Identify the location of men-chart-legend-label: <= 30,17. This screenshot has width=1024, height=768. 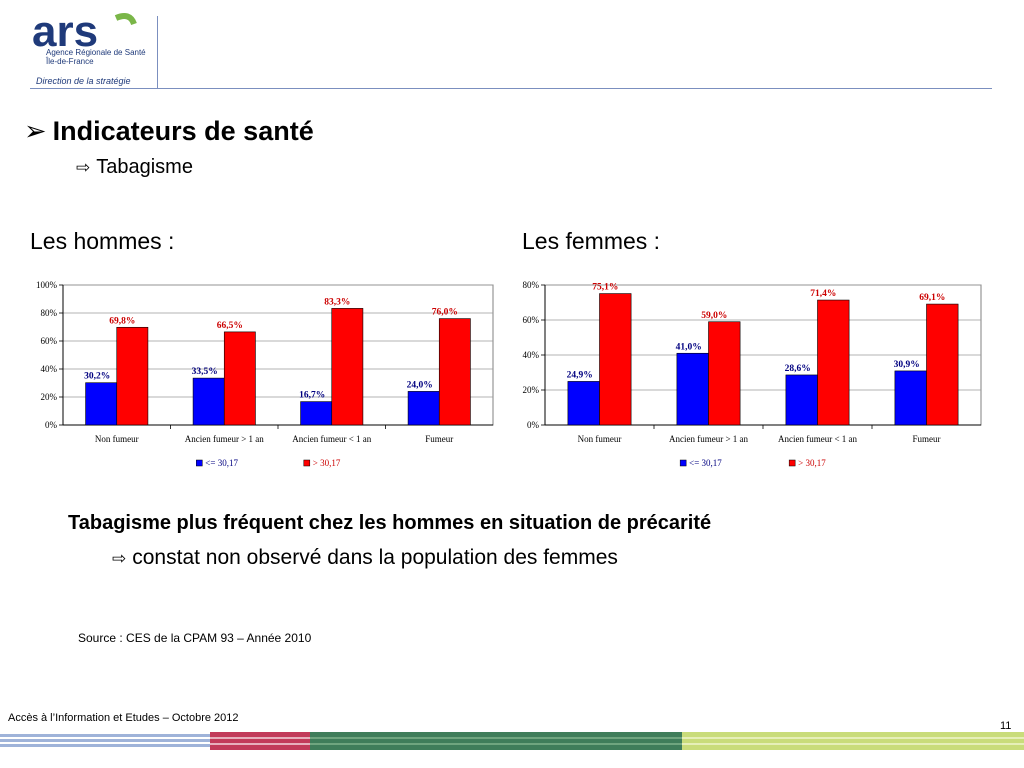
(221, 463).